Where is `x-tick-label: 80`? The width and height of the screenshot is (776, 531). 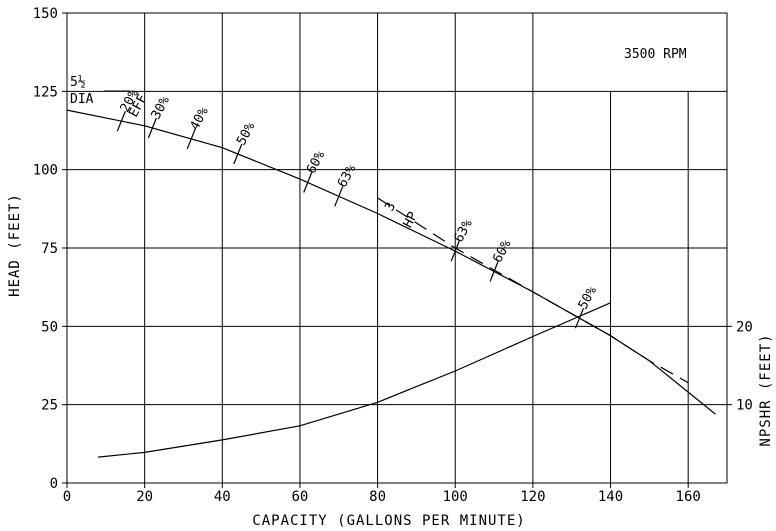
x-tick-label: 80 is located at coordinates (377, 497).